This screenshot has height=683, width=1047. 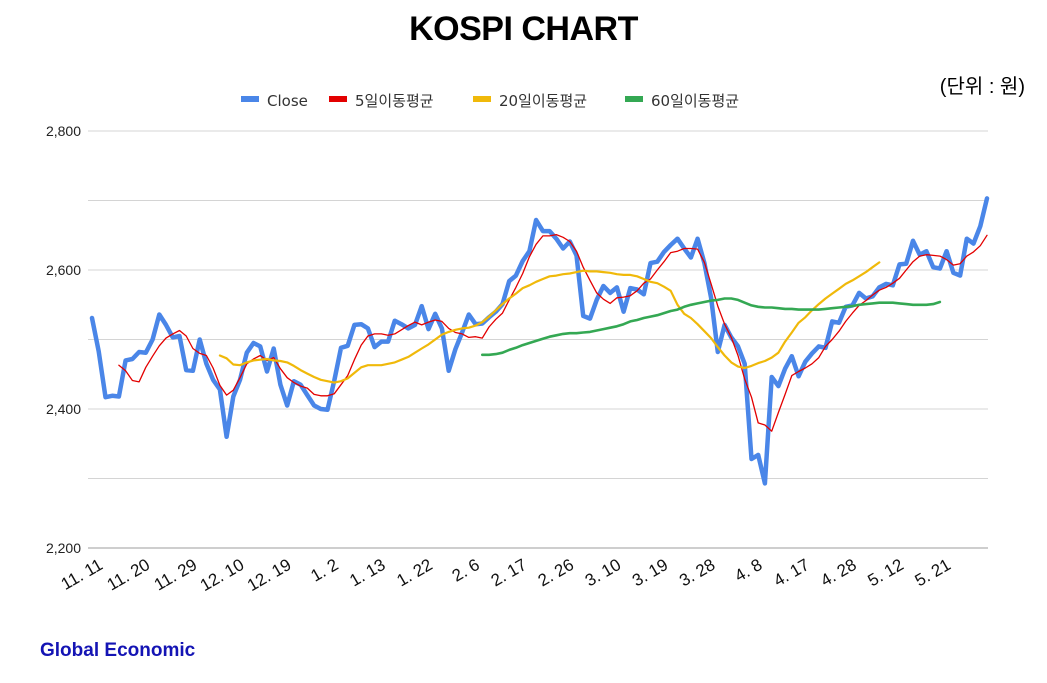 I want to click on x-tick-label: 1. 22, so click(x=414, y=572).